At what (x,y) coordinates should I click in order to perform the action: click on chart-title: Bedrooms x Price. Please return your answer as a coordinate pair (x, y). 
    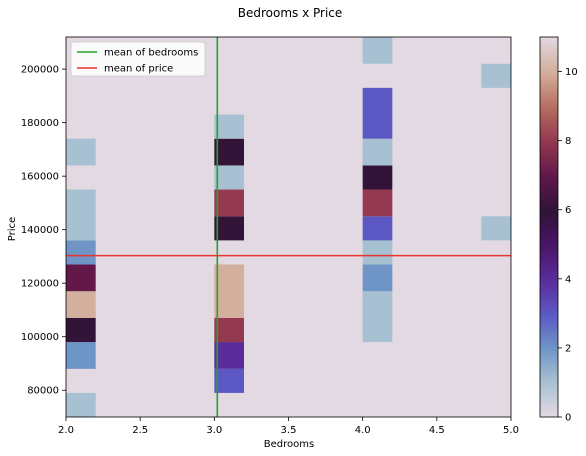
    Looking at the image, I should click on (290, 13).